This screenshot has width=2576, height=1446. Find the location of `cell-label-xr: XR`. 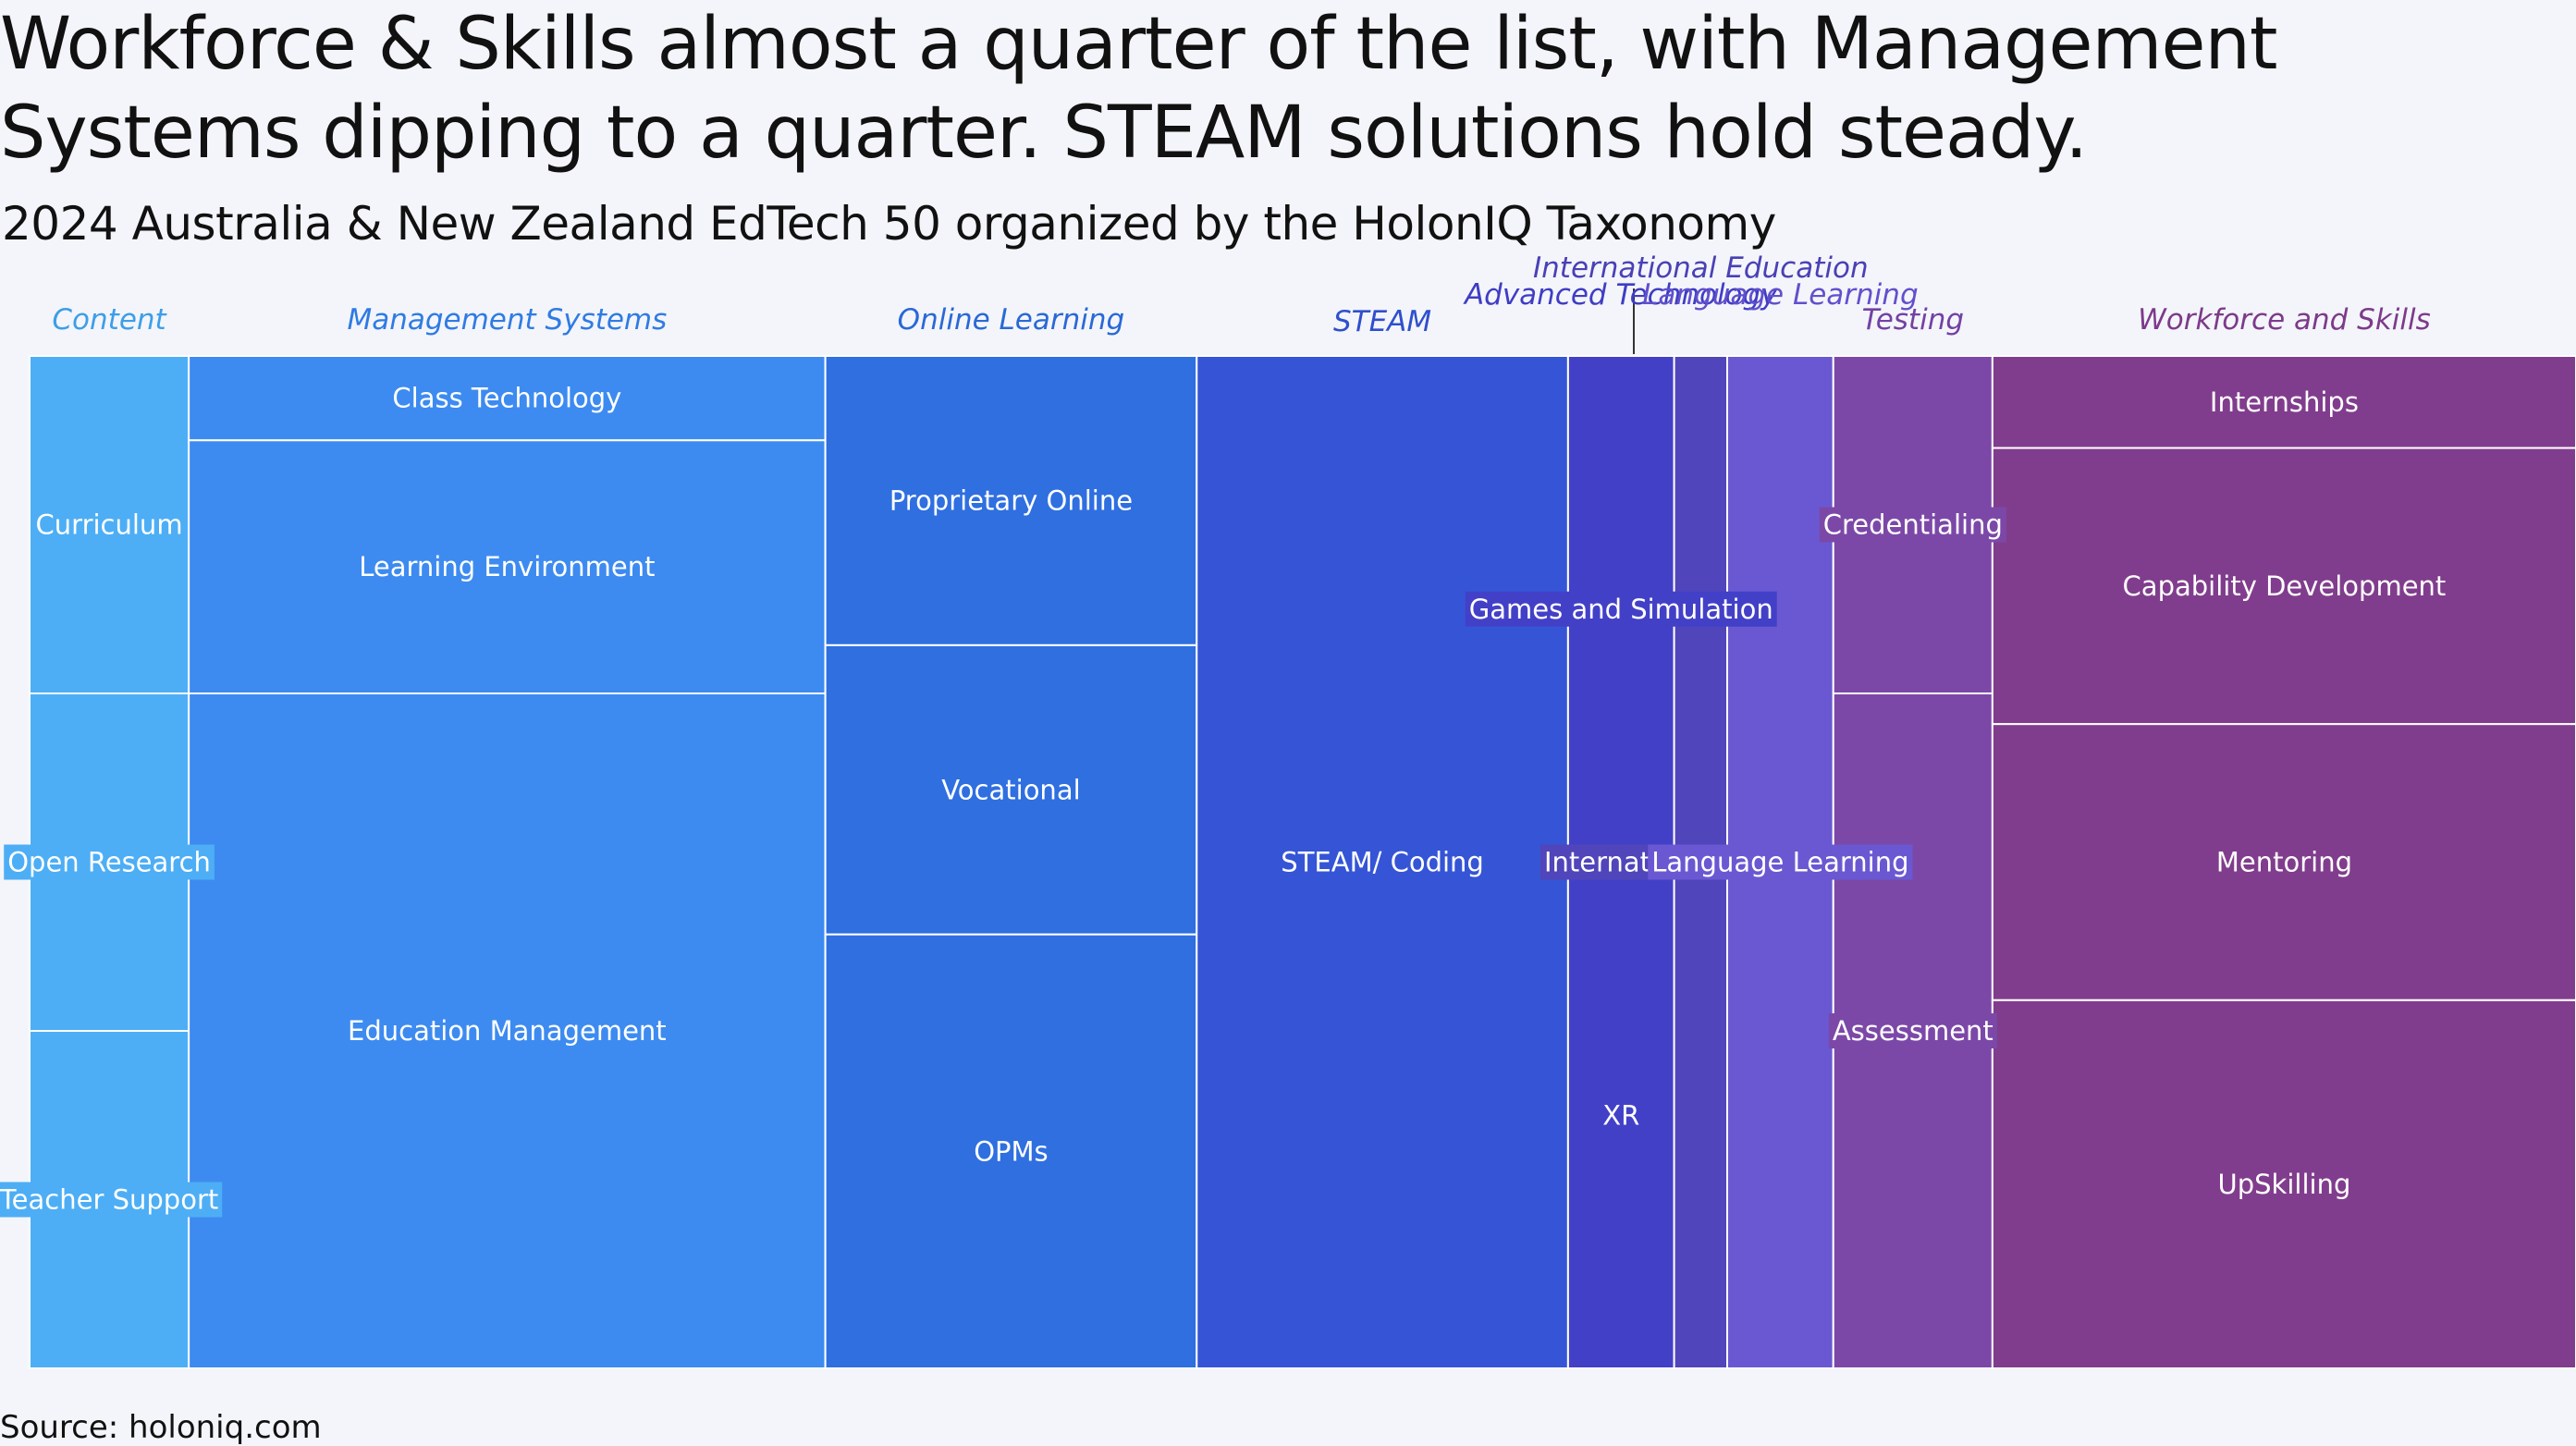

cell-label-xr: XR is located at coordinates (1620, 1115).